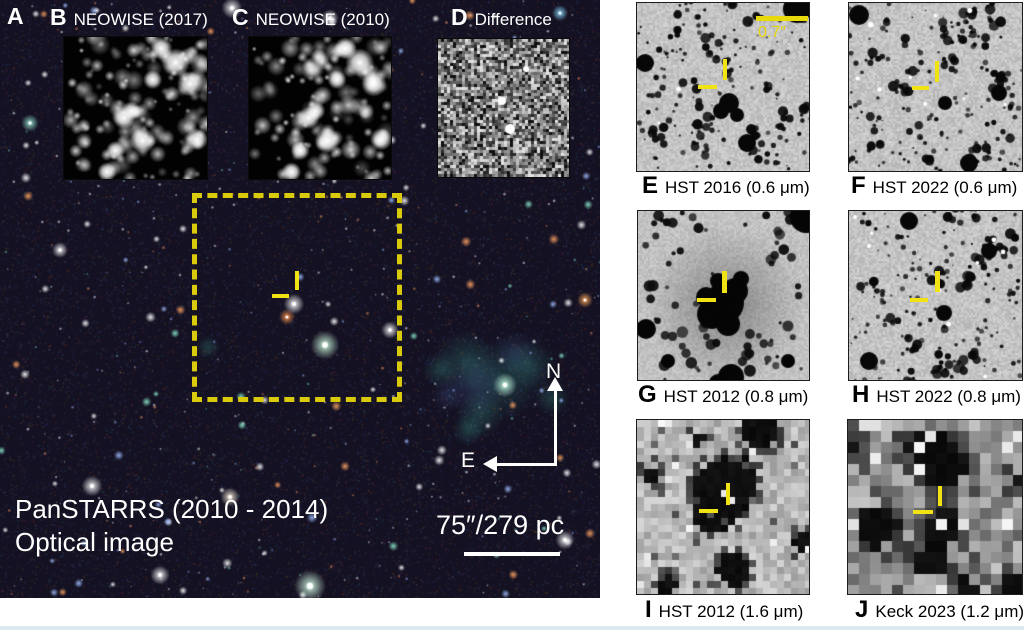 This screenshot has height=630, width=1024. What do you see at coordinates (512, 628) in the screenshot?
I see `figure-bottom-edge` at bounding box center [512, 628].